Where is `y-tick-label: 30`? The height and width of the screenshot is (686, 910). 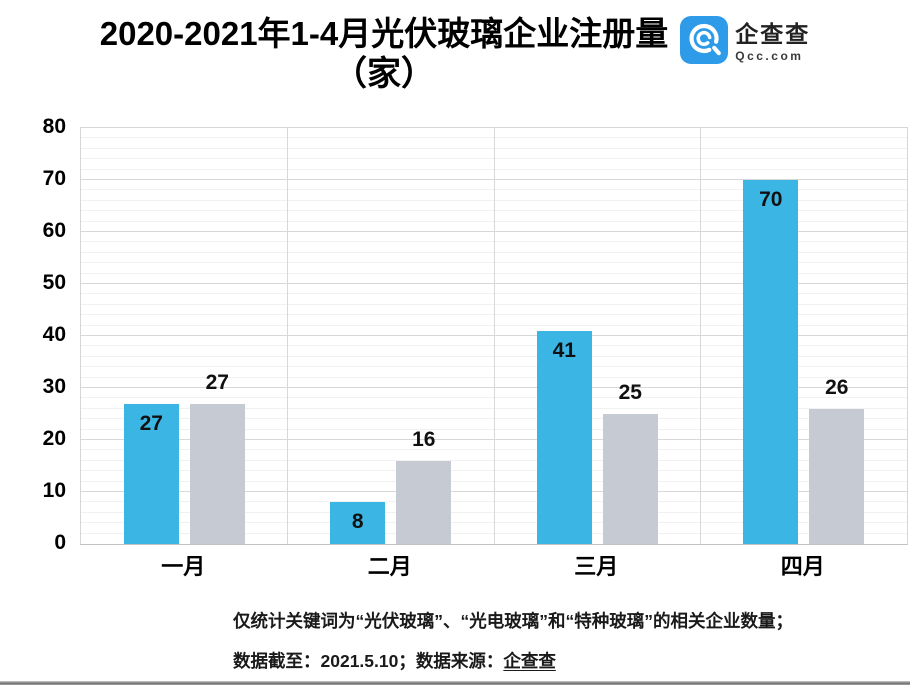
y-tick-label: 30 is located at coordinates (54, 386).